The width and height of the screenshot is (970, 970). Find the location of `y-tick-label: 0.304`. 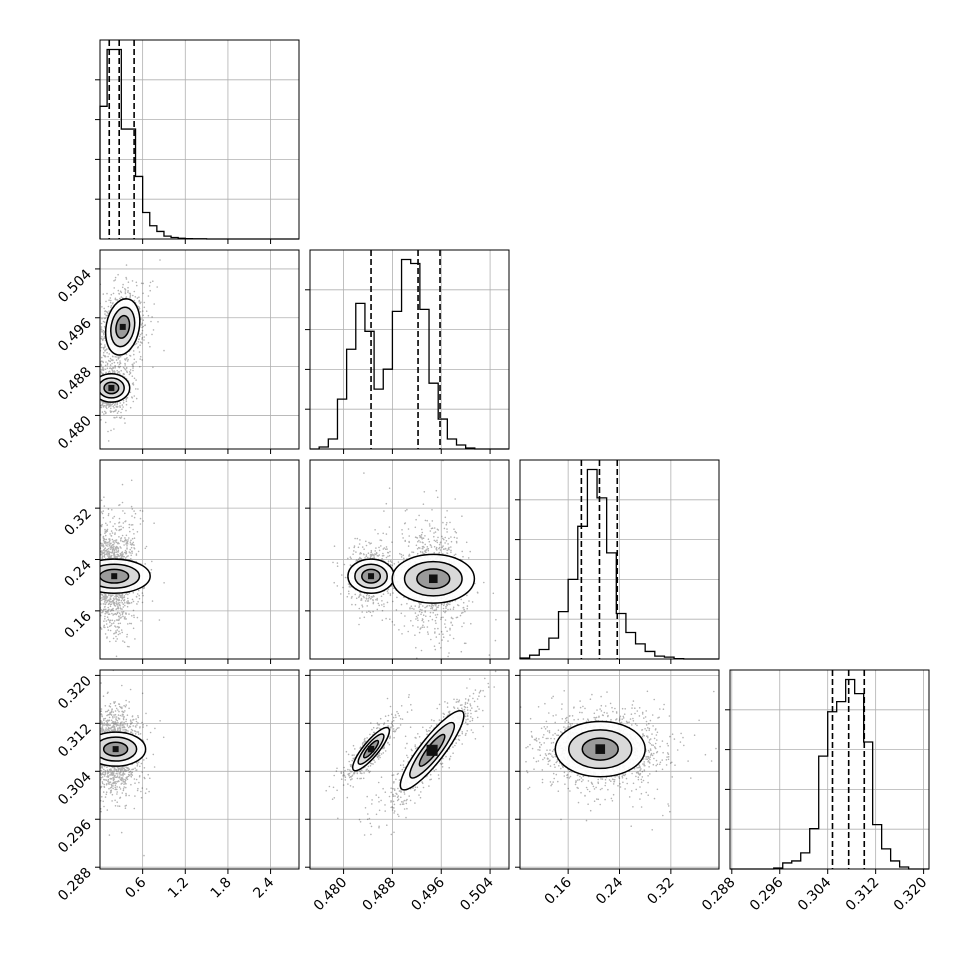

y-tick-label: 0.304 is located at coordinates (75, 789).